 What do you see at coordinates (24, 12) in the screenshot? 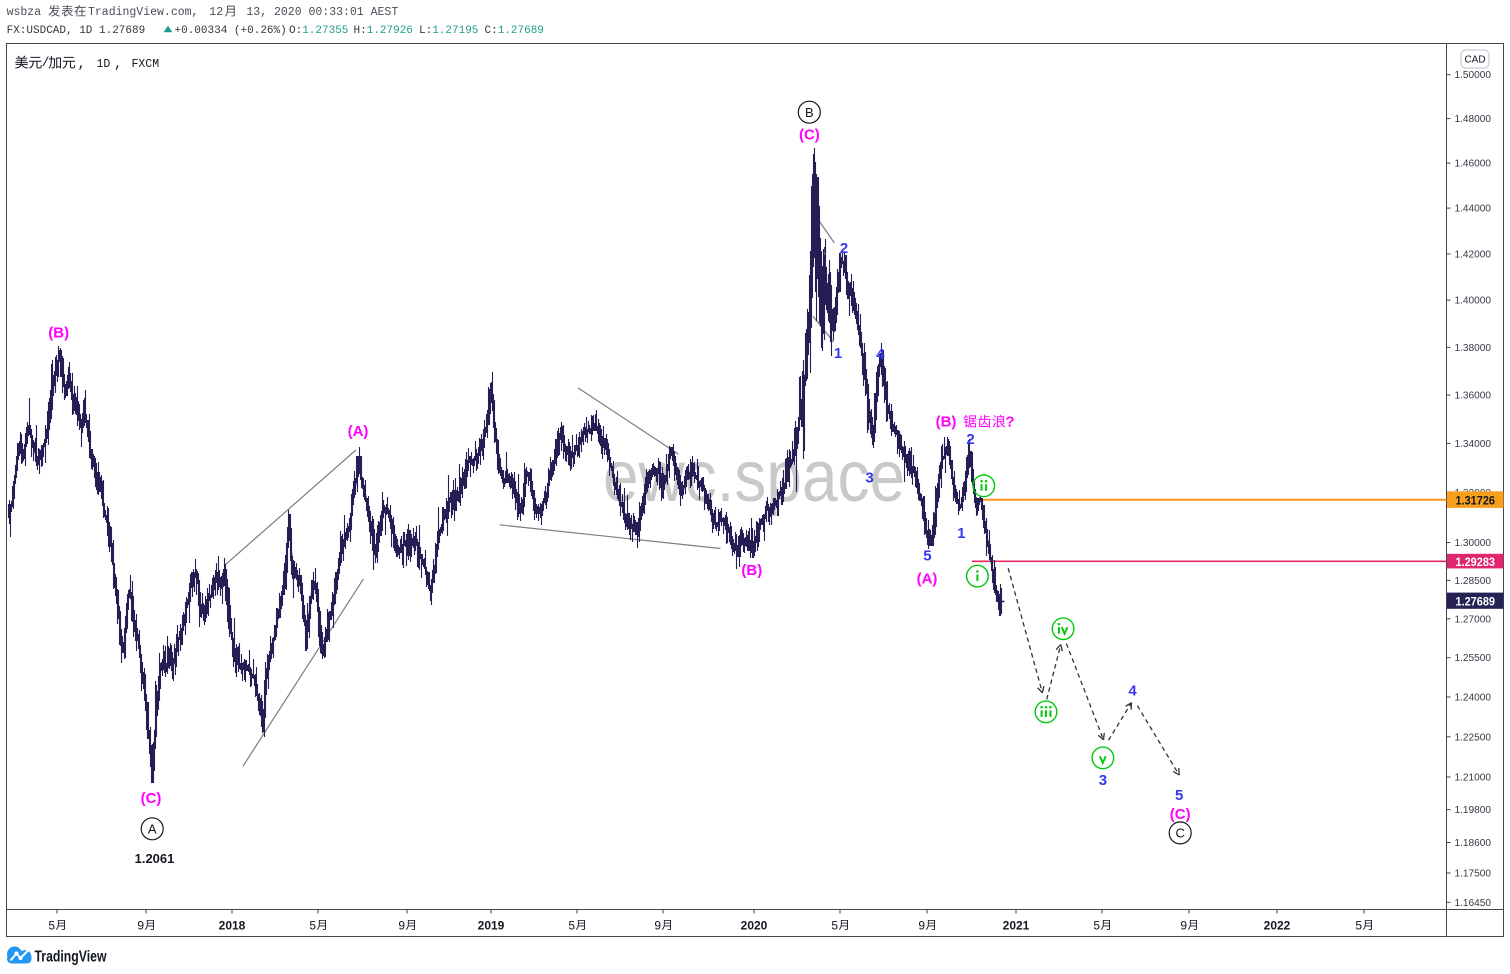
I see `svg-text: wsbza` at bounding box center [24, 12].